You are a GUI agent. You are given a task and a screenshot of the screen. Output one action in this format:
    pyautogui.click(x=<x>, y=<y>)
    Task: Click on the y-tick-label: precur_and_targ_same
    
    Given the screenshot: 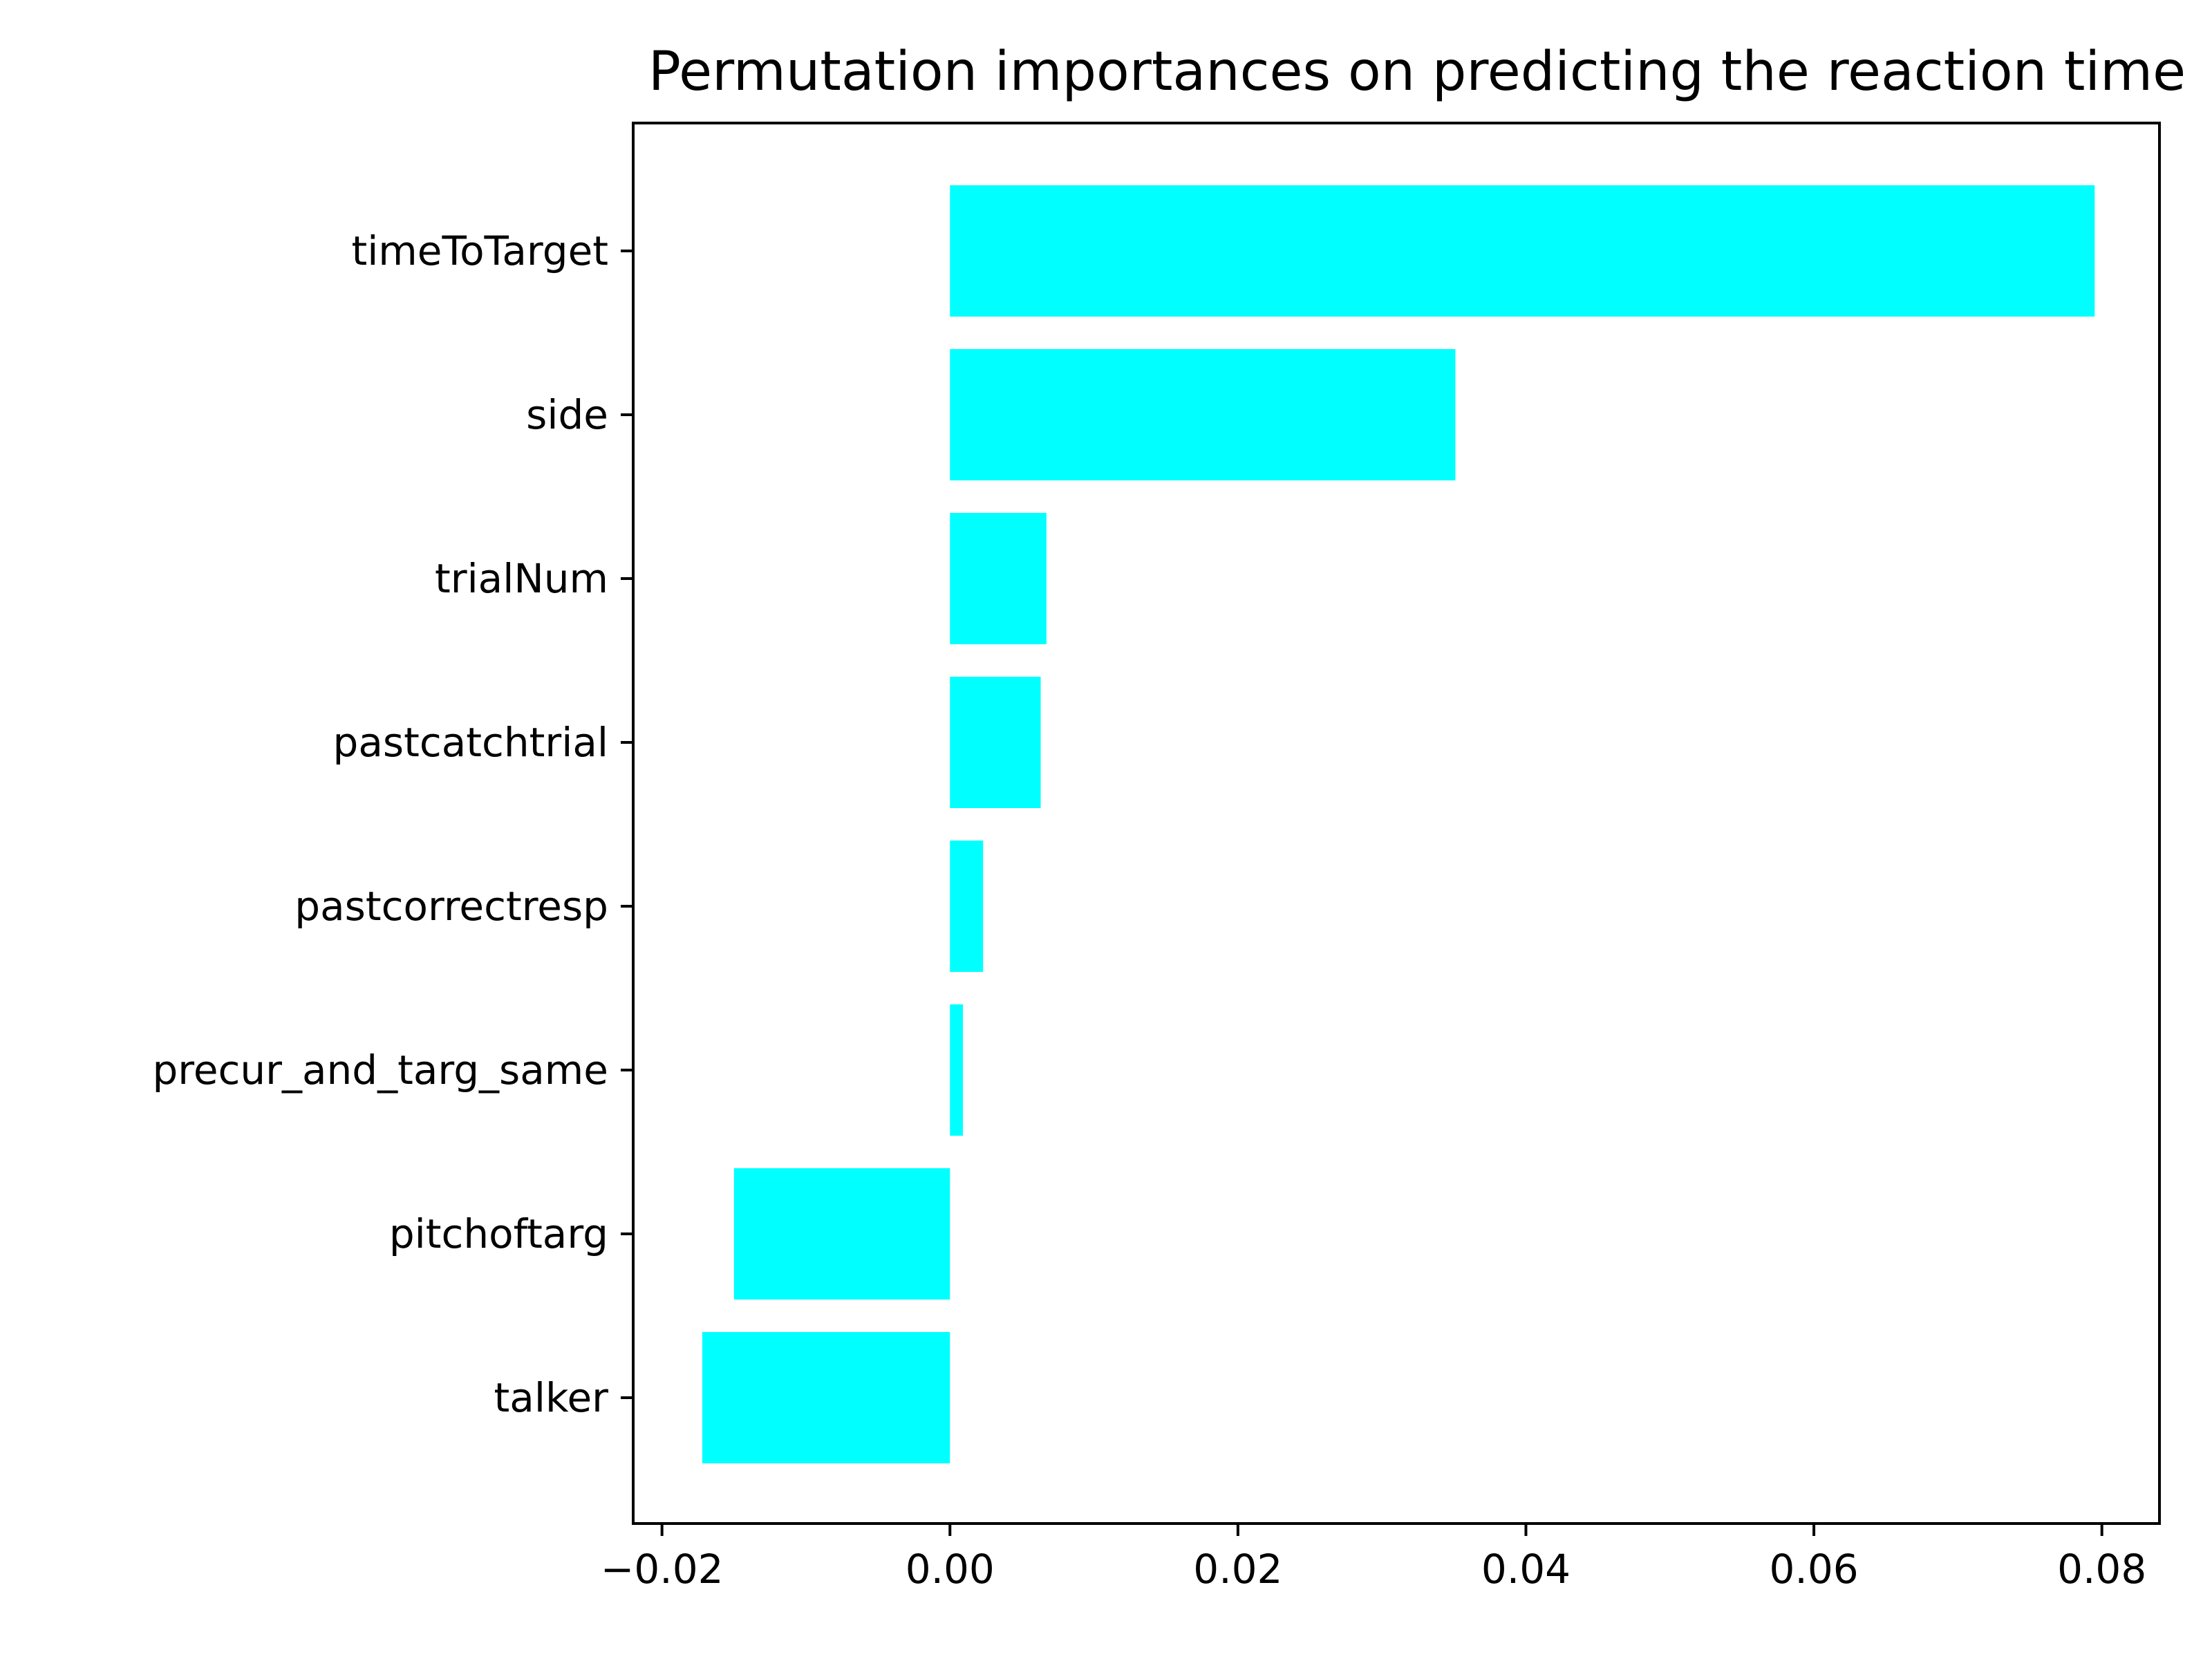 What is the action you would take?
    pyautogui.click(x=380, y=1070)
    